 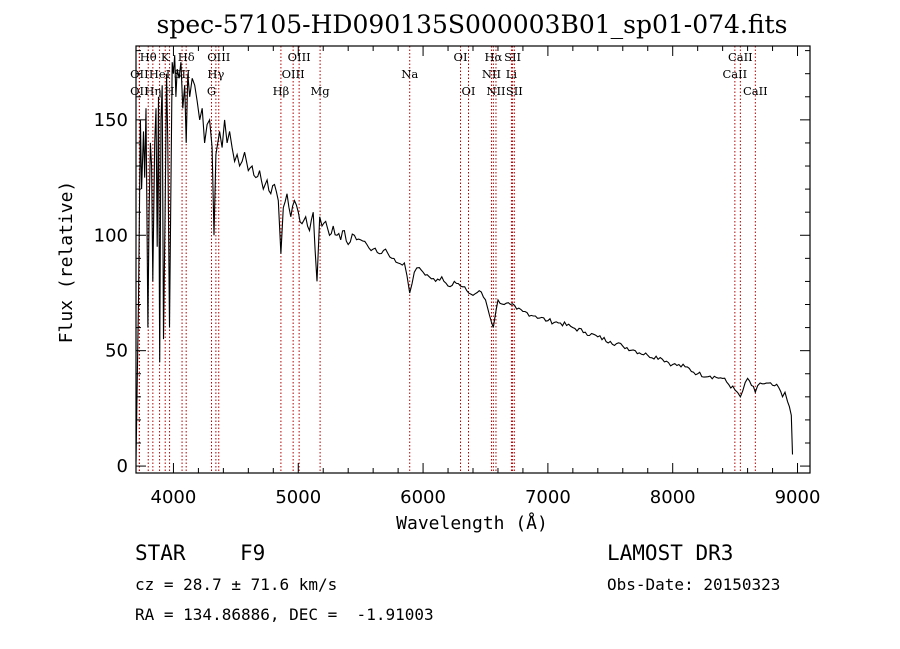 What do you see at coordinates (693, 584) in the screenshot?
I see `observation-date: Obs-Date: 20150323` at bounding box center [693, 584].